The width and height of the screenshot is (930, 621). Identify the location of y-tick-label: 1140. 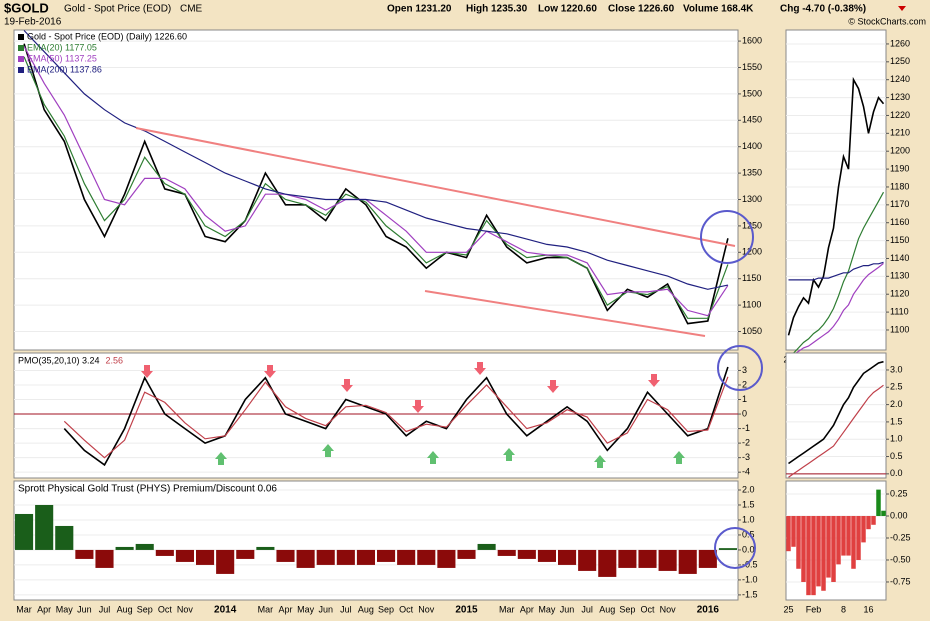
(899, 258).